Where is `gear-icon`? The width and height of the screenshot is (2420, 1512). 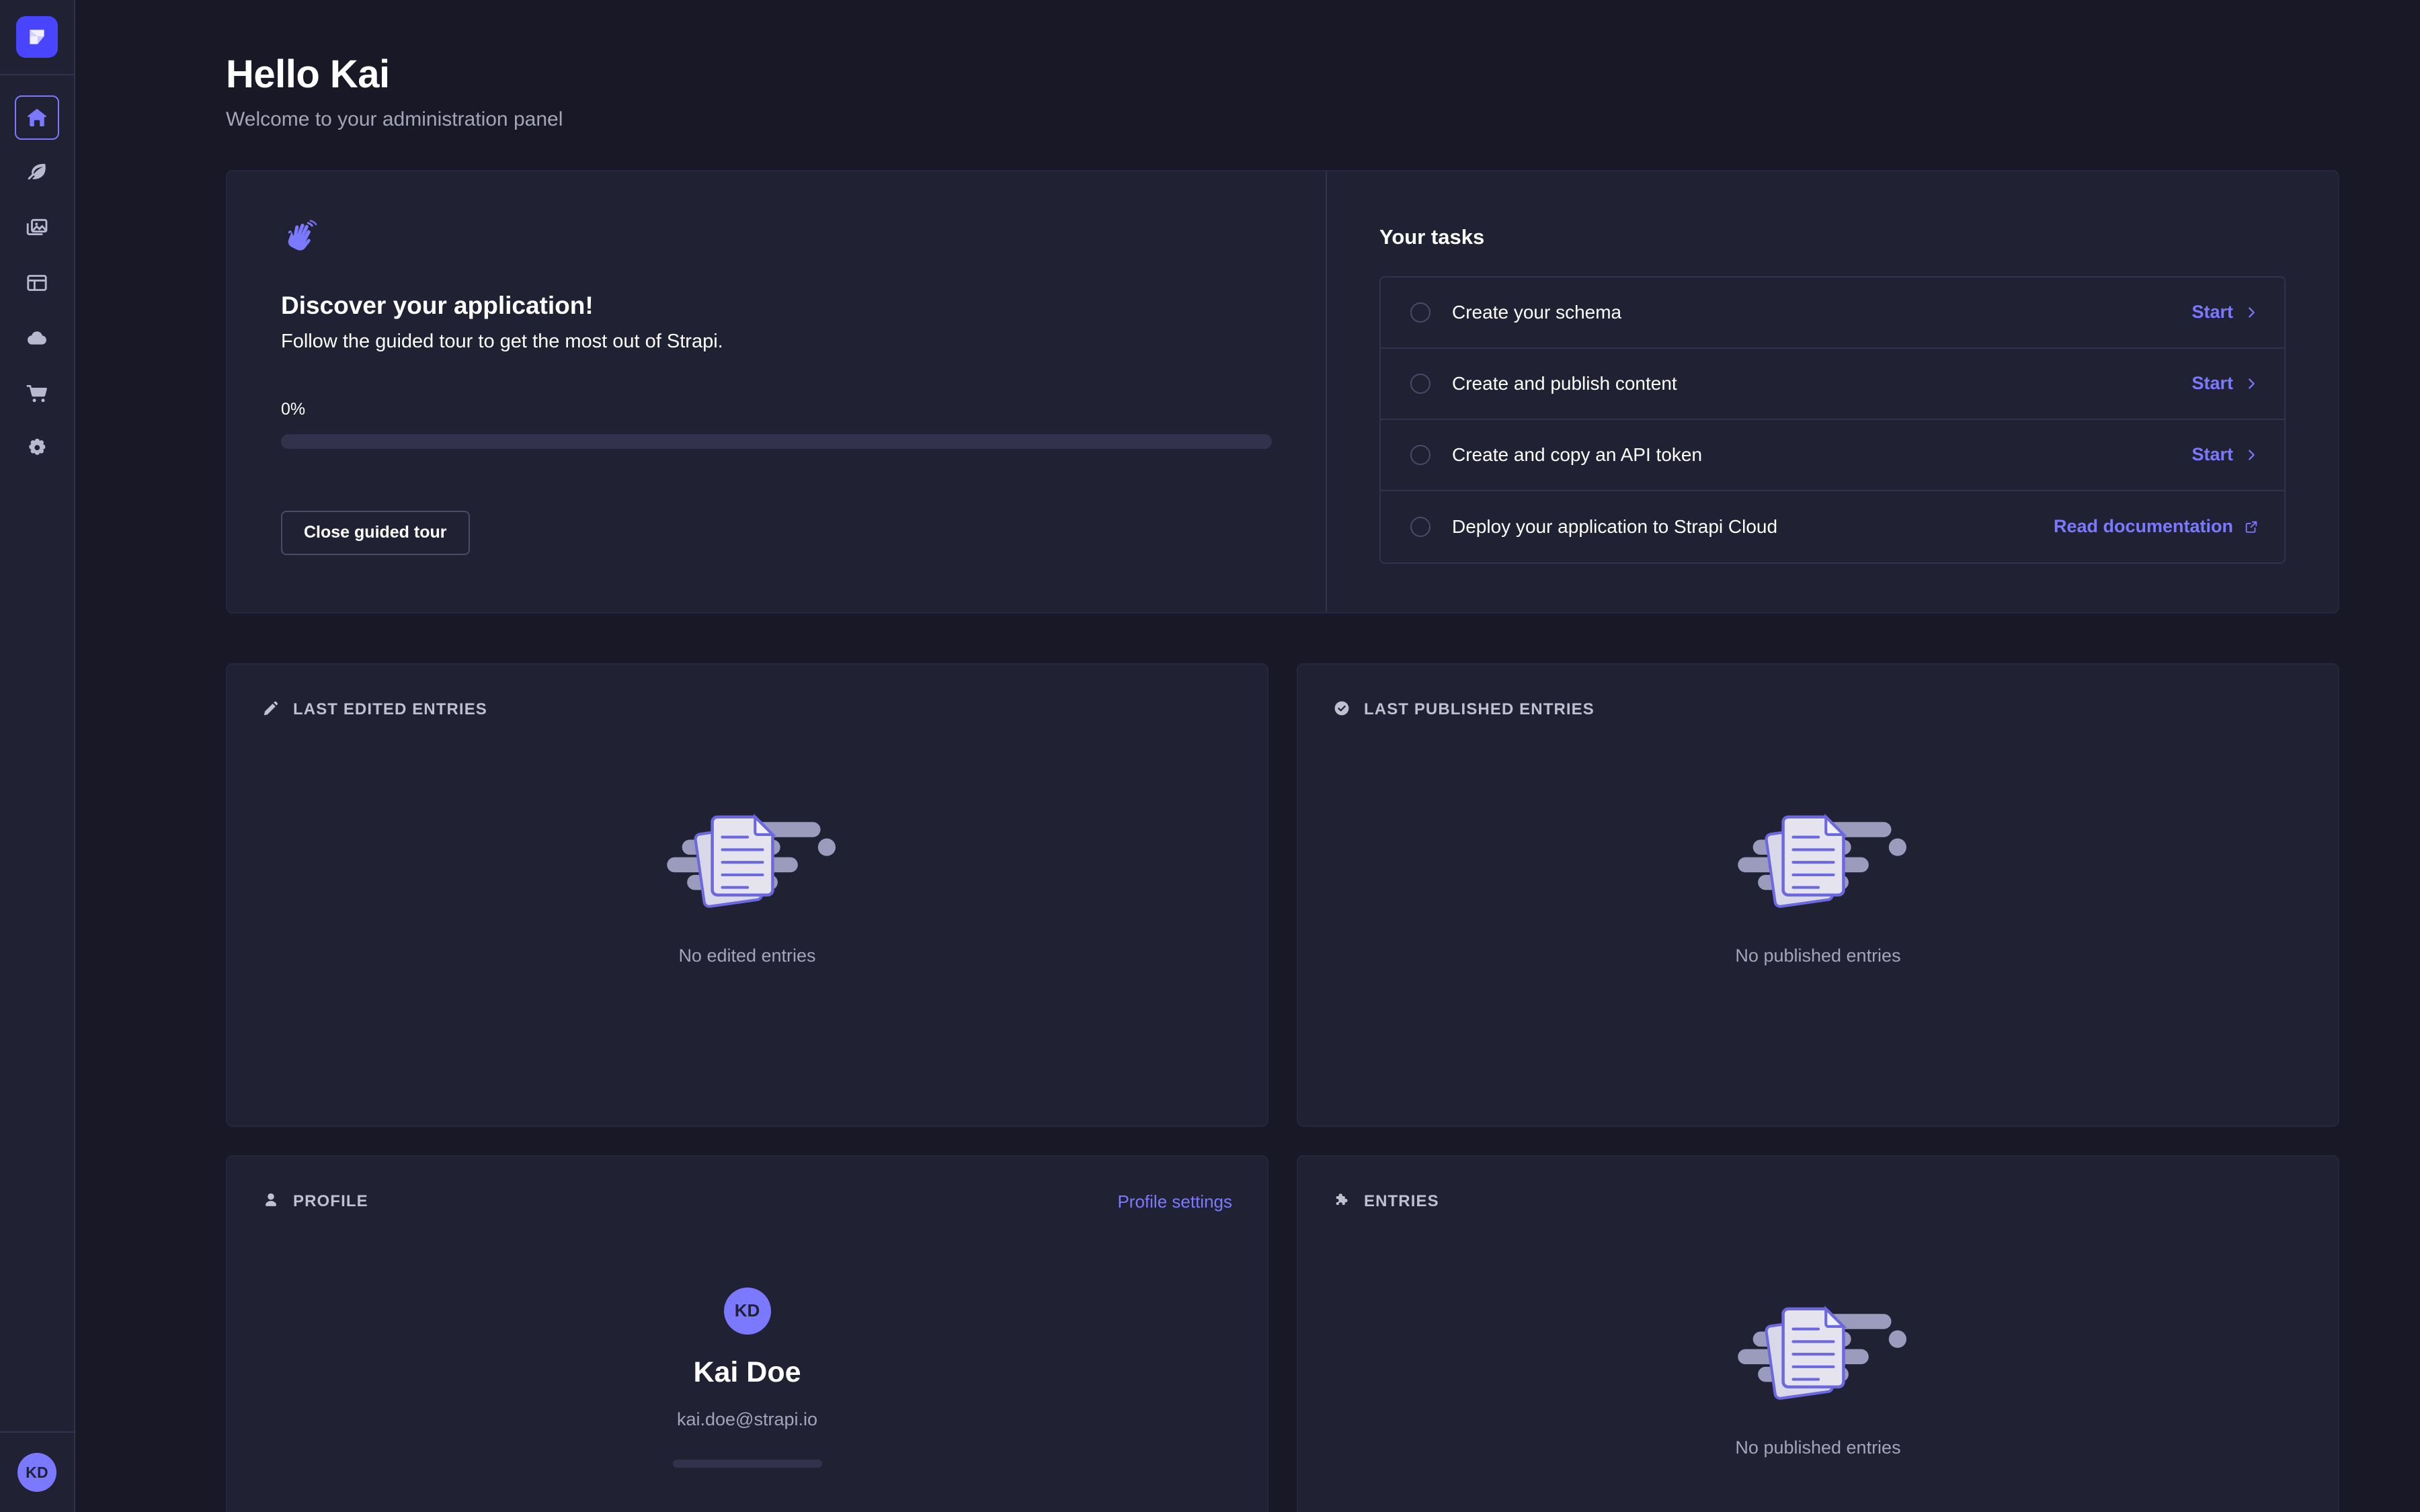 gear-icon is located at coordinates (37, 448).